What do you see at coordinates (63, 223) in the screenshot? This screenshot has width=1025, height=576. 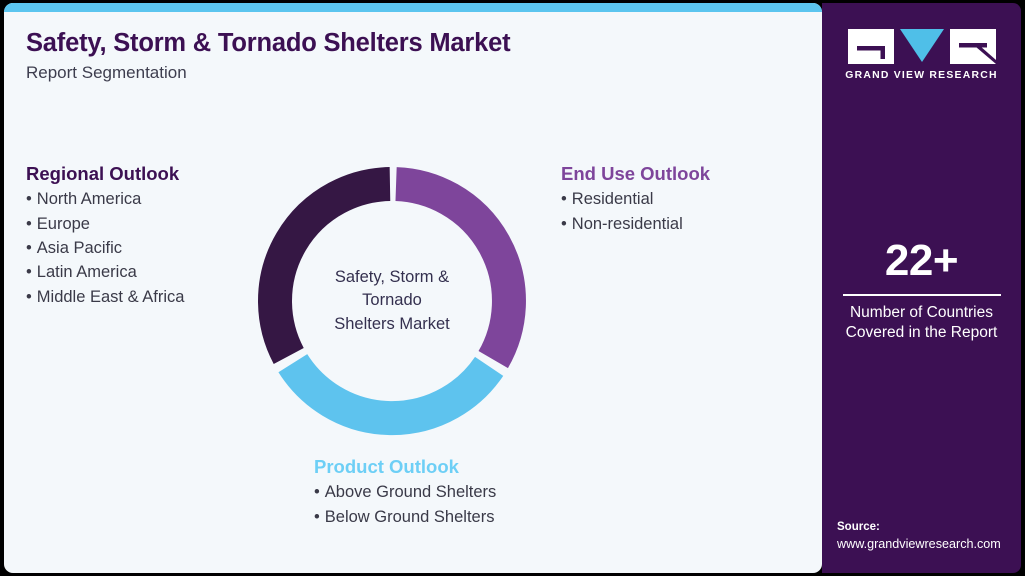 I see `list-item-label: Europe` at bounding box center [63, 223].